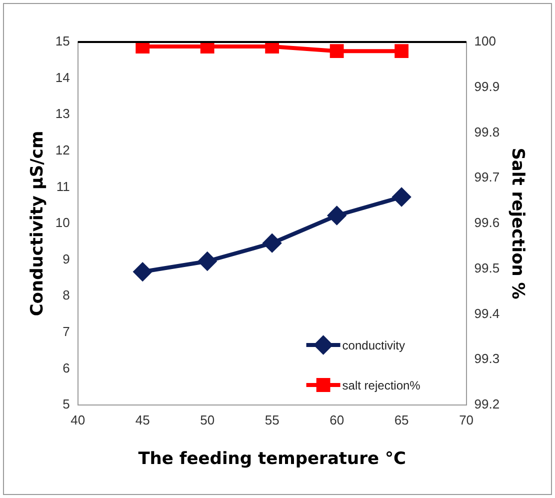  I want to click on y2-tick-label: 99.6, so click(487, 222).